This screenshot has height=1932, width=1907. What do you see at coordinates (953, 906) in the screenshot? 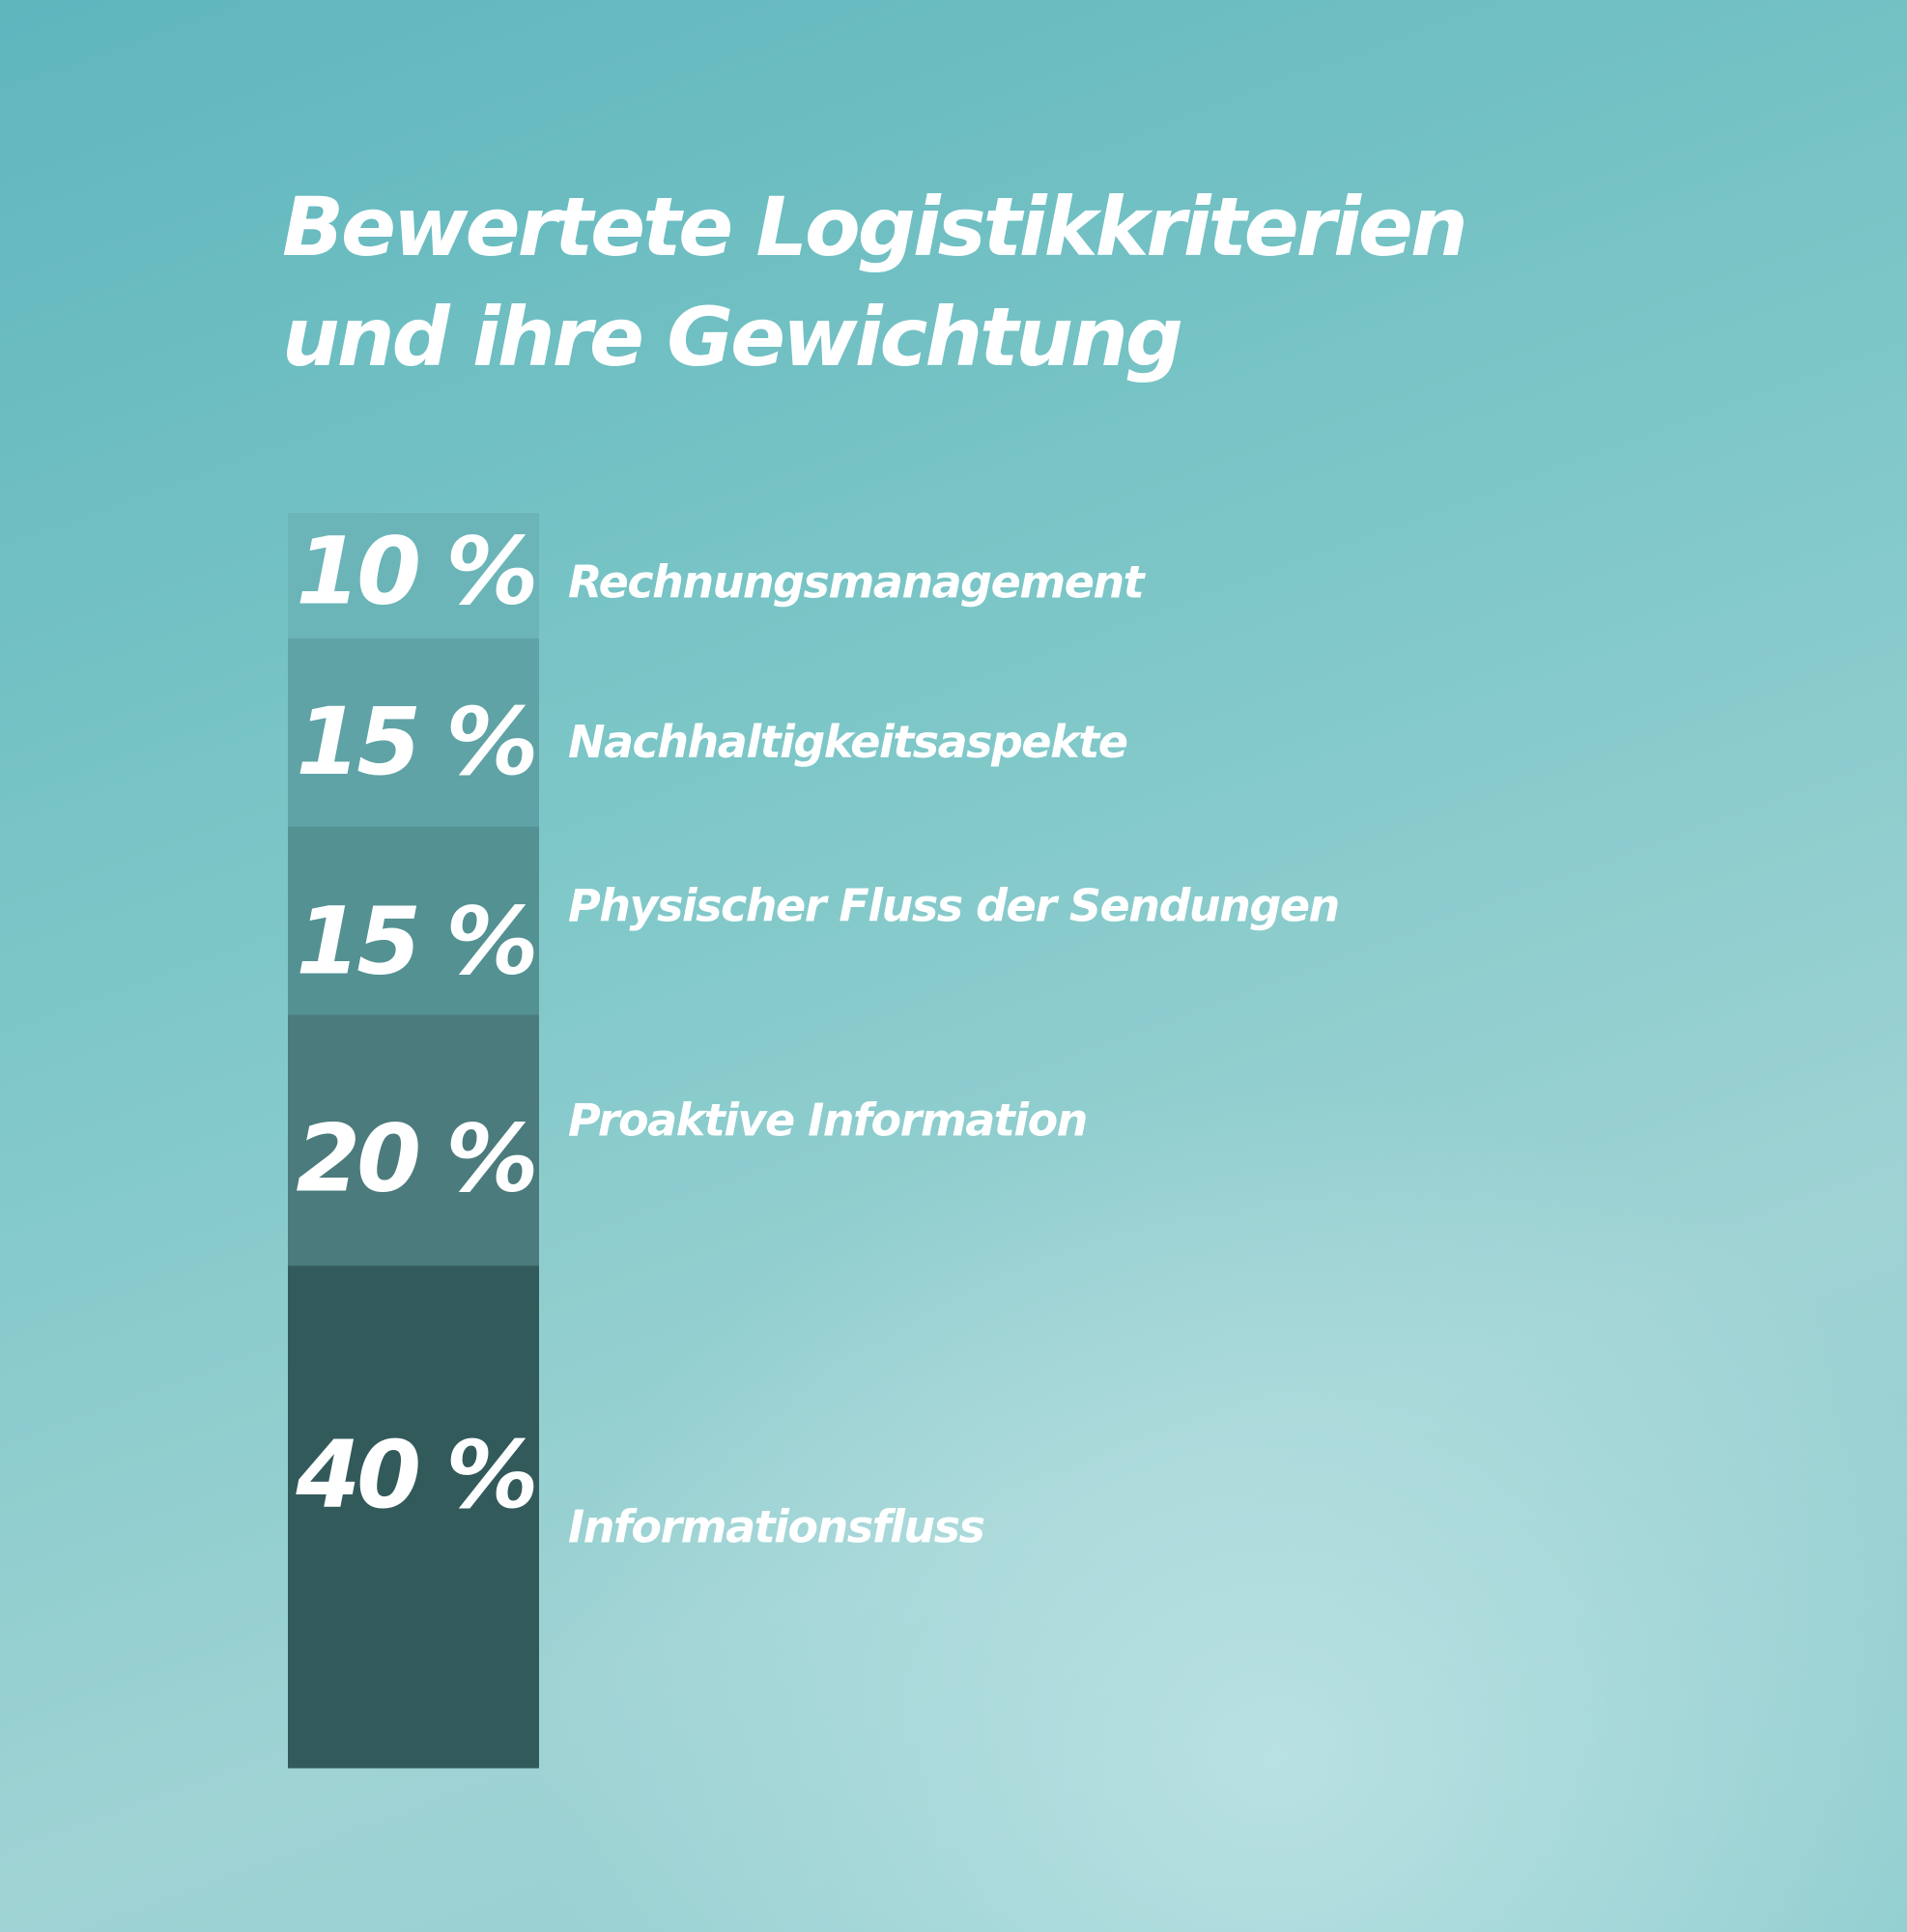
I see `segment-category-label: Physischer Fluss der Sendungen` at bounding box center [953, 906].